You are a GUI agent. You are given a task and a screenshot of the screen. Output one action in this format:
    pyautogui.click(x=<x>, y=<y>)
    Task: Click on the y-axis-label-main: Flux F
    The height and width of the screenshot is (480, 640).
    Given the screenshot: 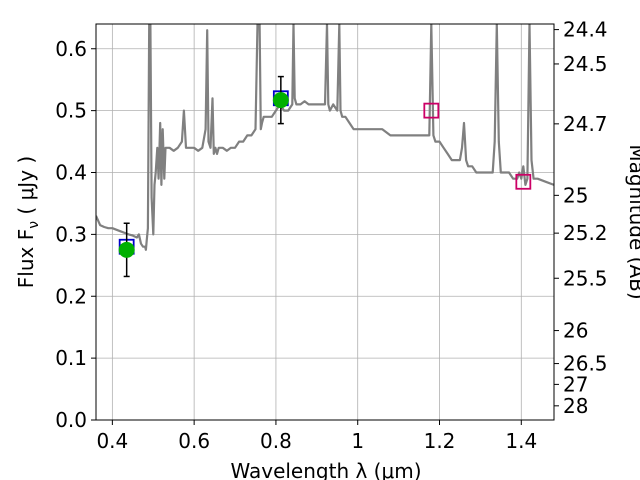 What is the action you would take?
    pyautogui.click(x=26, y=258)
    